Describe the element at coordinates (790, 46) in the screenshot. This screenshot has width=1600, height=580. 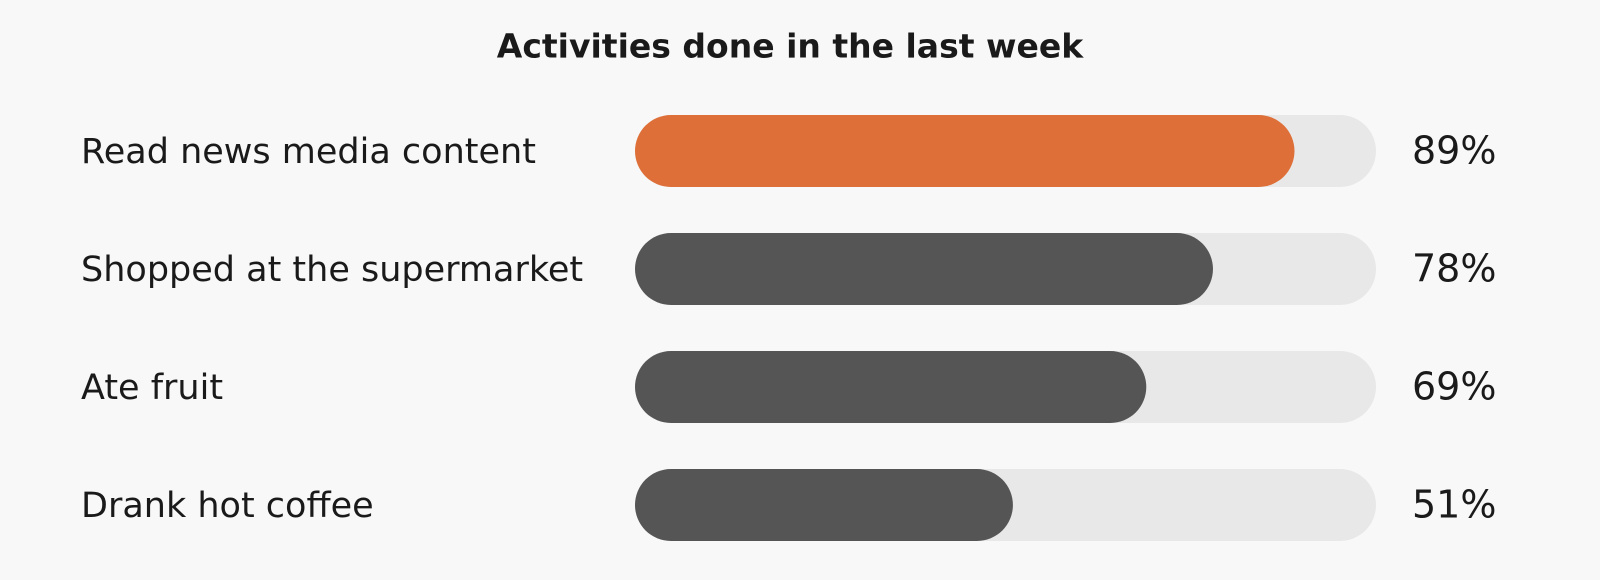
I see `chart-title: Activities done in the last week` at that location.